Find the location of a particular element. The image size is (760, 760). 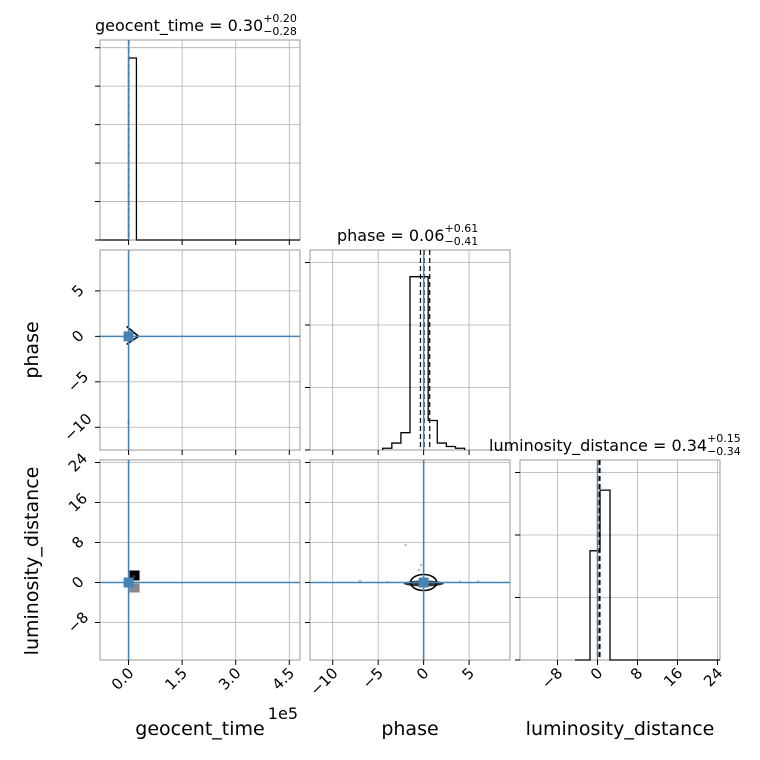

xtick-label-luminosity_distance: 24 is located at coordinates (713, 677).